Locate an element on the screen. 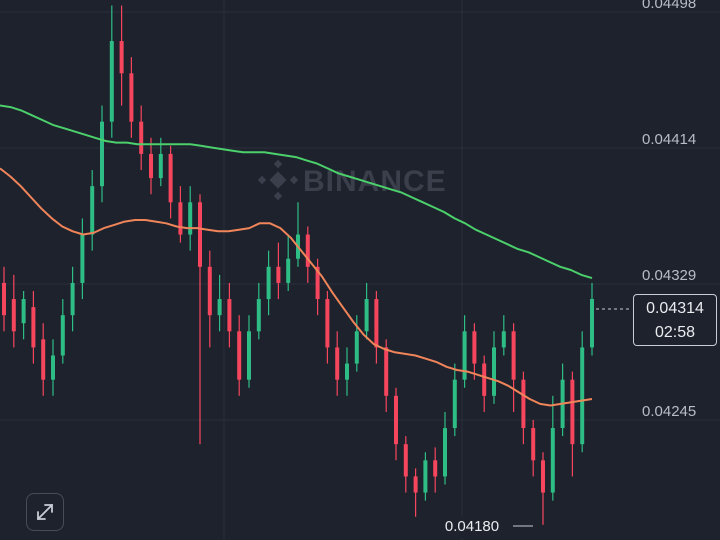 This screenshot has height=540, width=720. current-price-badge: 0.04314 02:58 is located at coordinates (675, 320).